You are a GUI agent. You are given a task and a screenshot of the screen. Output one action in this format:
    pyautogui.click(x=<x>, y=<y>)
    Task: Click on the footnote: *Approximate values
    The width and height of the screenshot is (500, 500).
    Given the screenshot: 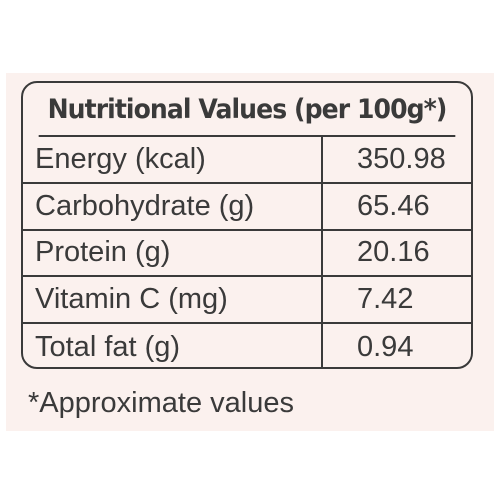 What is the action you would take?
    pyautogui.click(x=161, y=403)
    